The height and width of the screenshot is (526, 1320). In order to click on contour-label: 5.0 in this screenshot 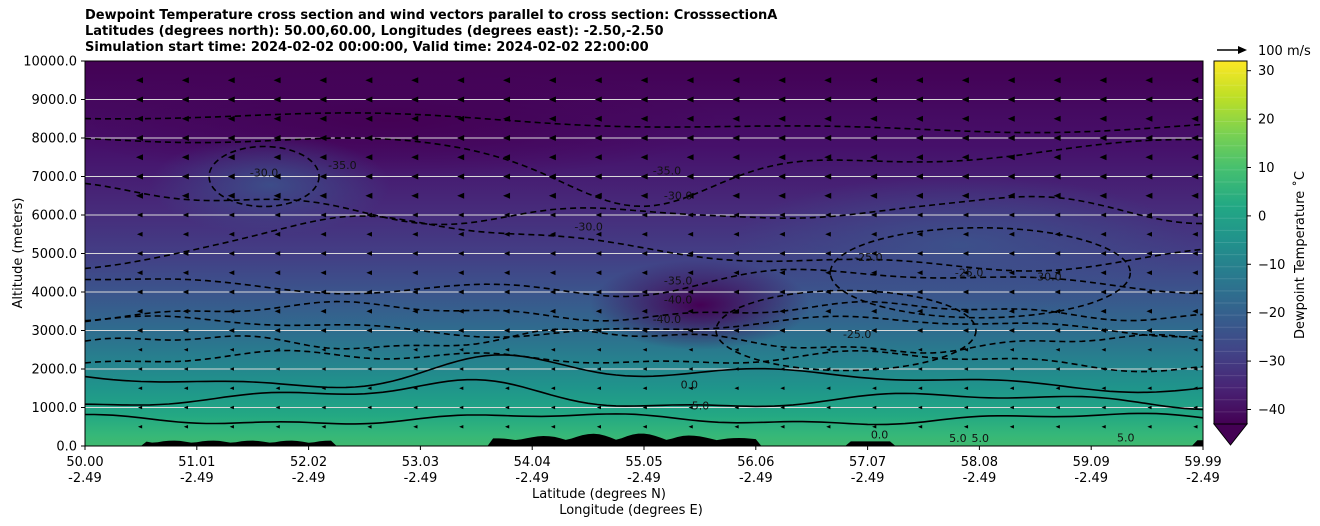, I will do `click(1126, 437)`.